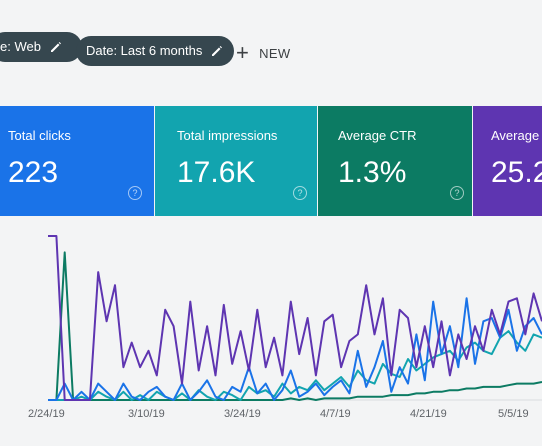 Image resolution: width=542 pixels, height=446 pixels. What do you see at coordinates (243, 52) in the screenshot?
I see `plus-icon: +` at bounding box center [243, 52].